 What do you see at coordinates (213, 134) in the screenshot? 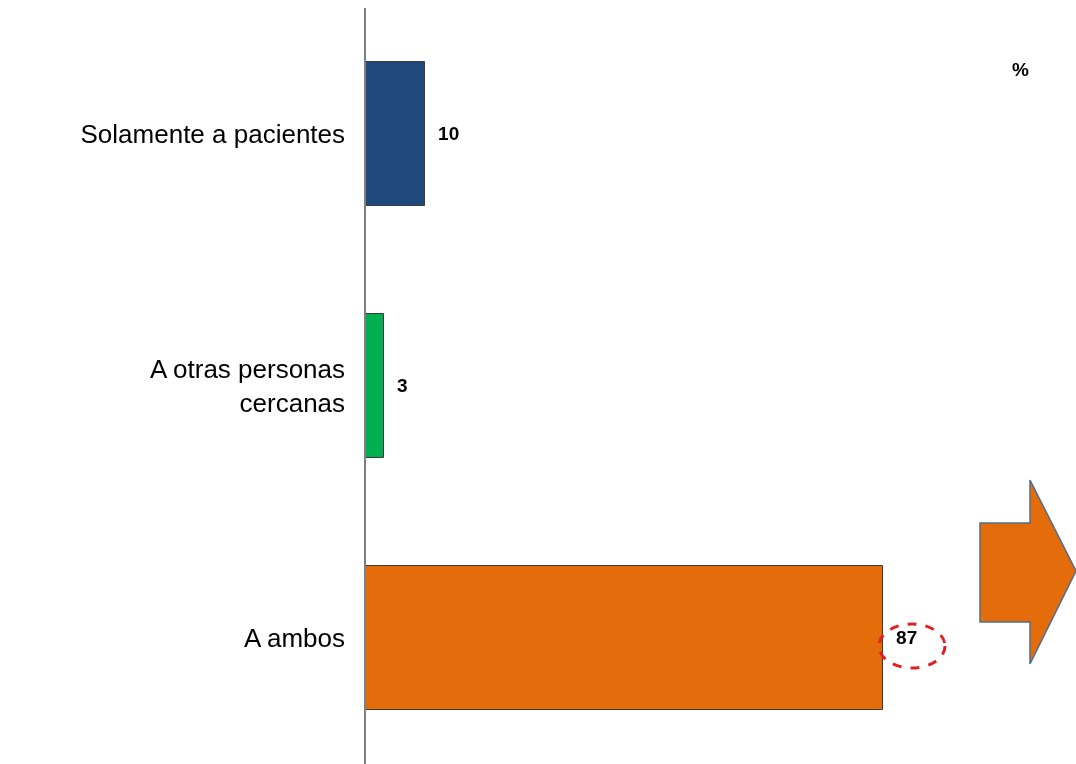
I see `y-tick-label: Solamente a pacientes` at bounding box center [213, 134].